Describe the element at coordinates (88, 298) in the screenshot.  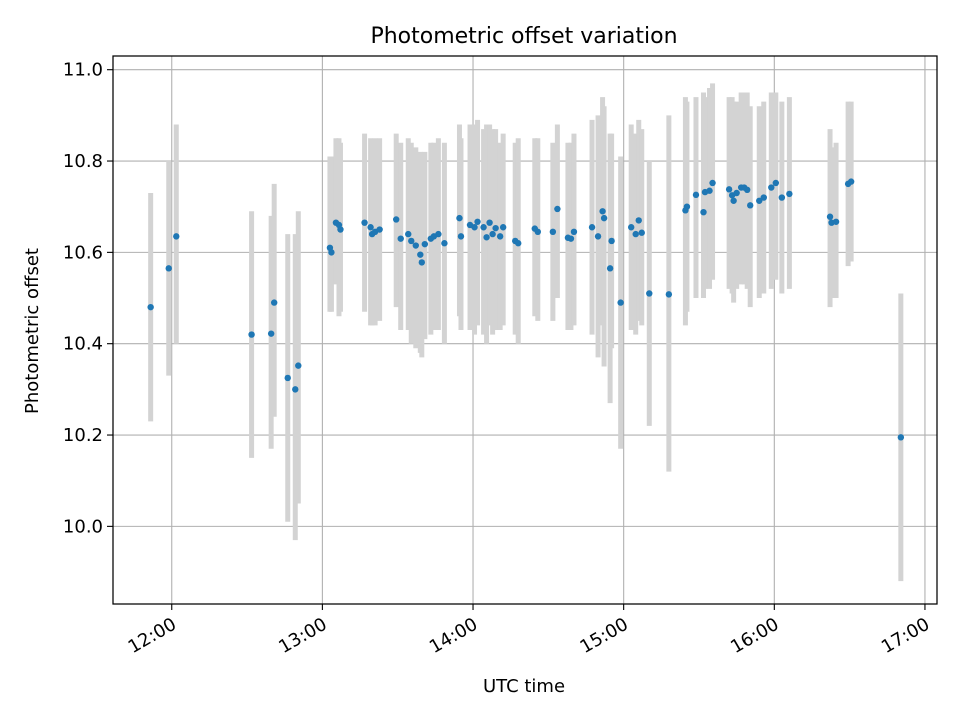
I see `y-axis-ticks: 10.0 10.2 10.4 10.6 10.8 11.0` at that location.